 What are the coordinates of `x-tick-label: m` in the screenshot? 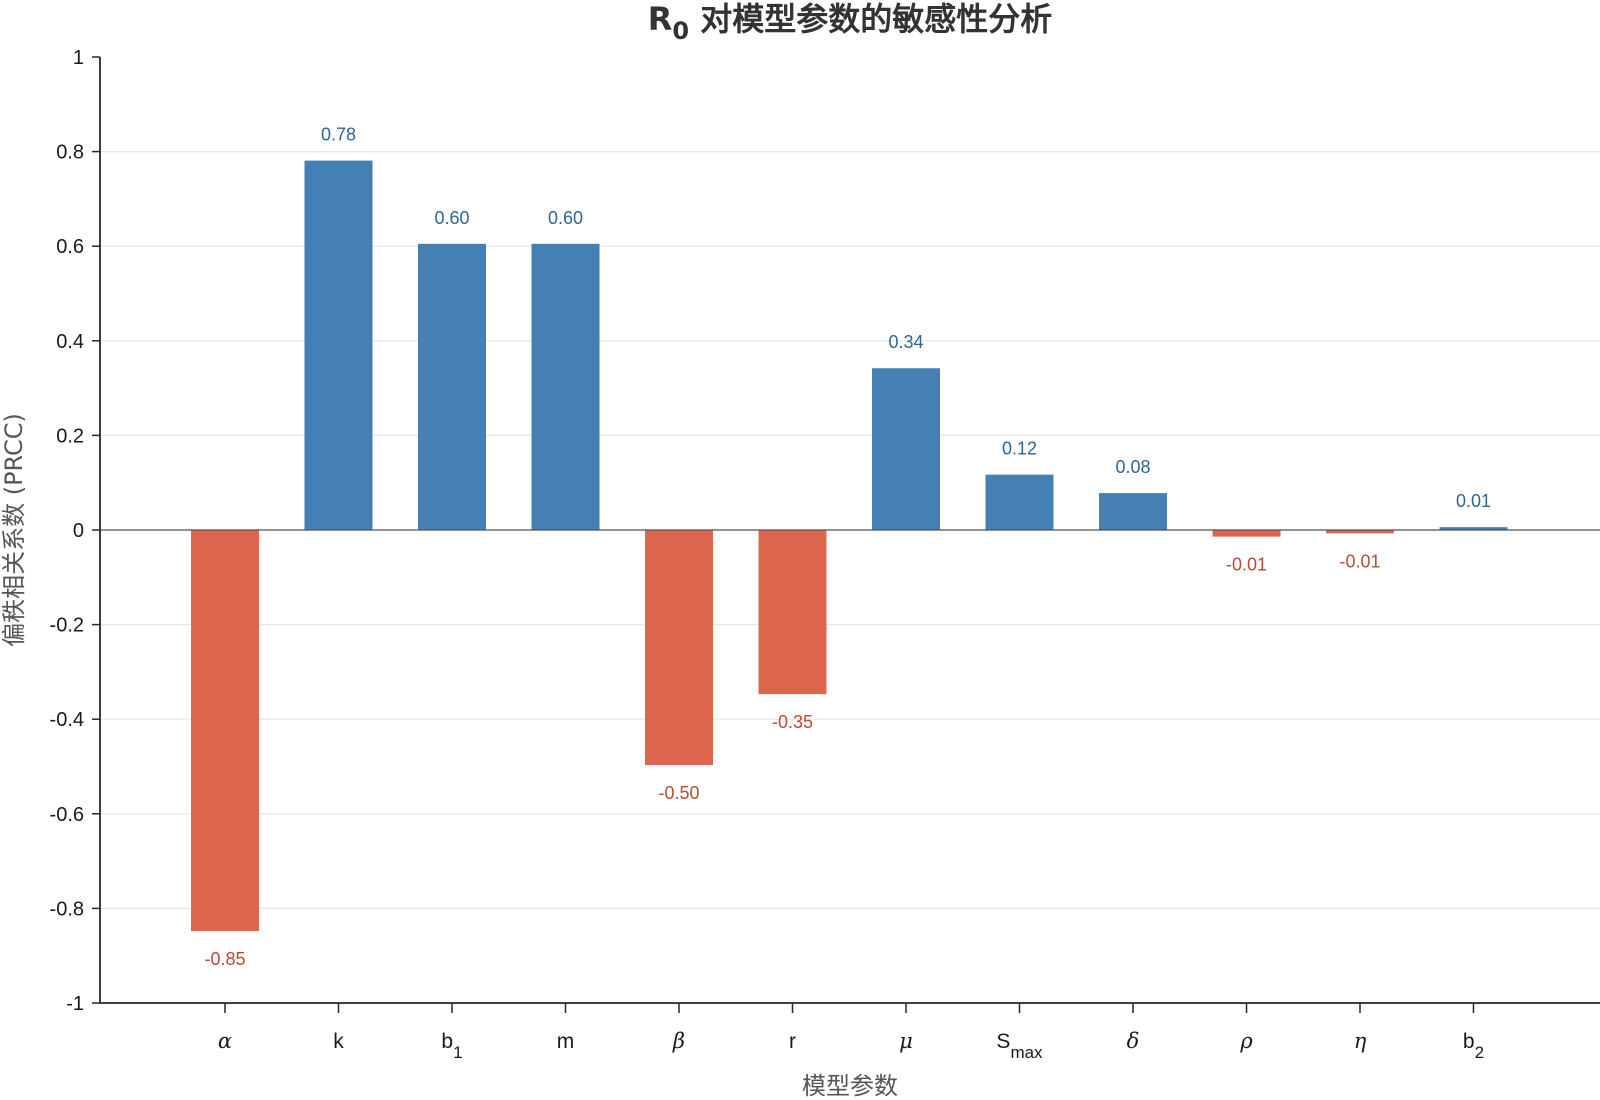 It's located at (566, 1041).